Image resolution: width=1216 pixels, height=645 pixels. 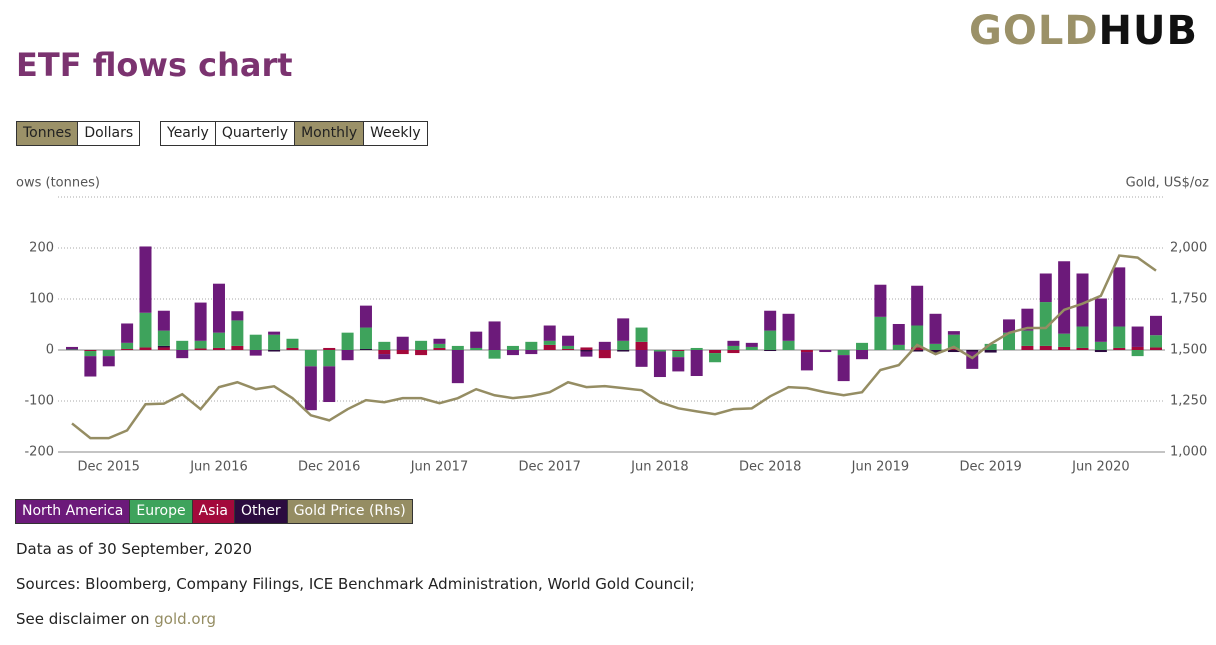 I want to click on legend-item: North America, so click(x=73, y=511).